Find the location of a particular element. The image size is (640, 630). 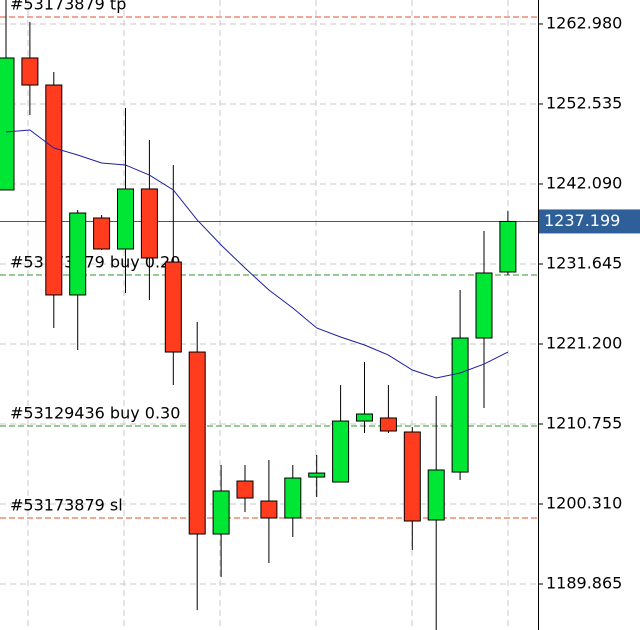

order-label: #53129436 buy 0.30 is located at coordinates (95, 413).